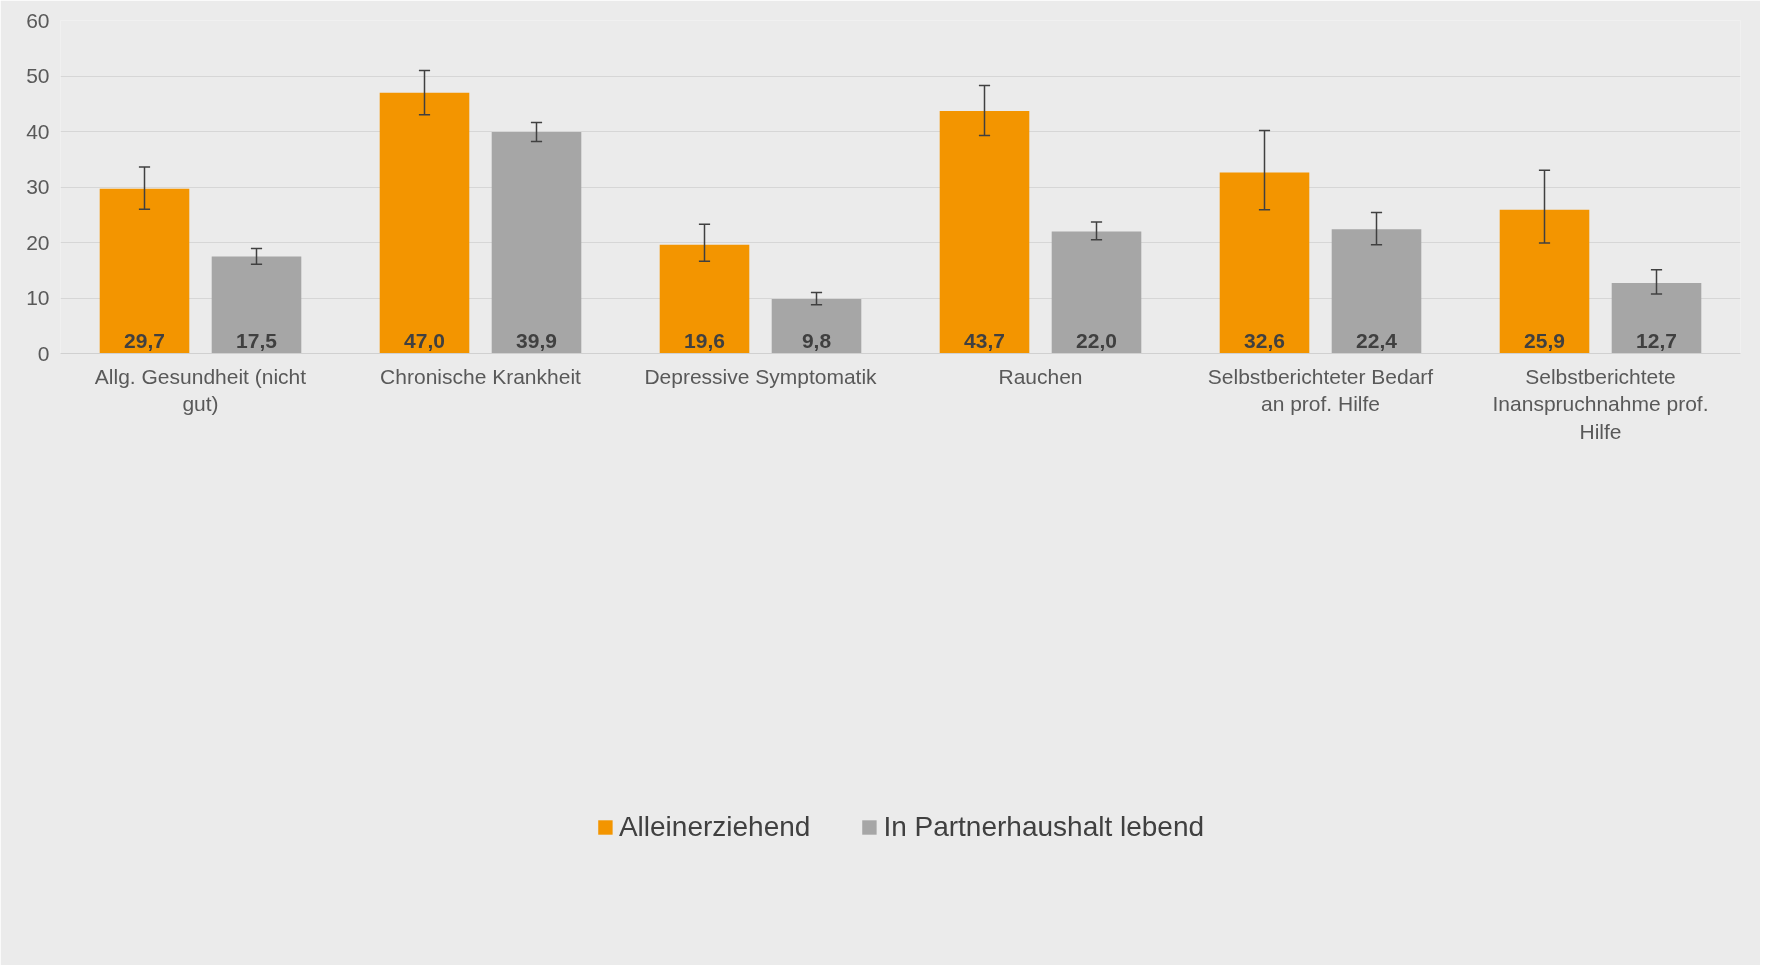  I want to click on data-label: 39,9, so click(536, 340).